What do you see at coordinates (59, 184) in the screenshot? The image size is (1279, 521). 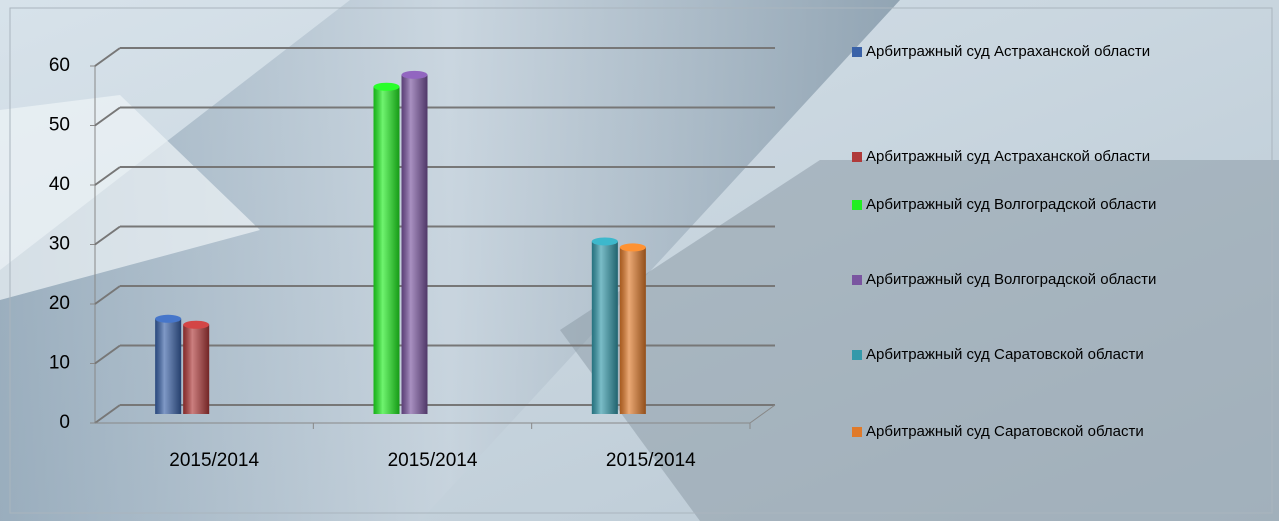 I see `y-tick-label: 40` at bounding box center [59, 184].